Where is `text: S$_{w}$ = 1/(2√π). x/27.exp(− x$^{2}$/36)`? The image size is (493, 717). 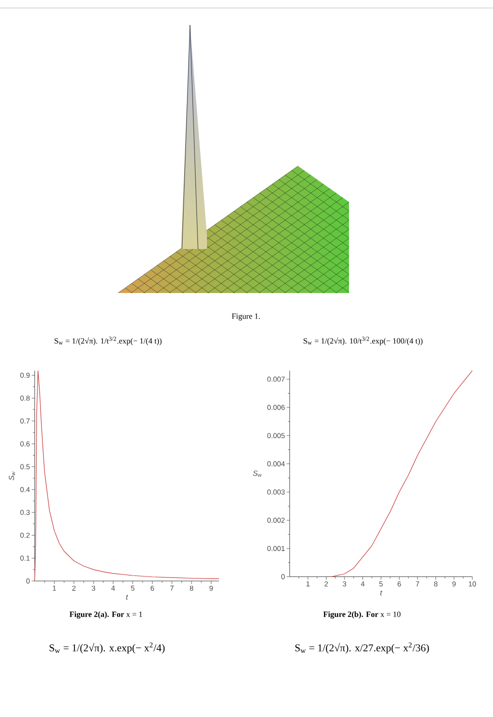
text: S$_{w}$ = 1/(2√π). x/27.exp(− x$^{2}$/36) is located at coordinates (362, 648).